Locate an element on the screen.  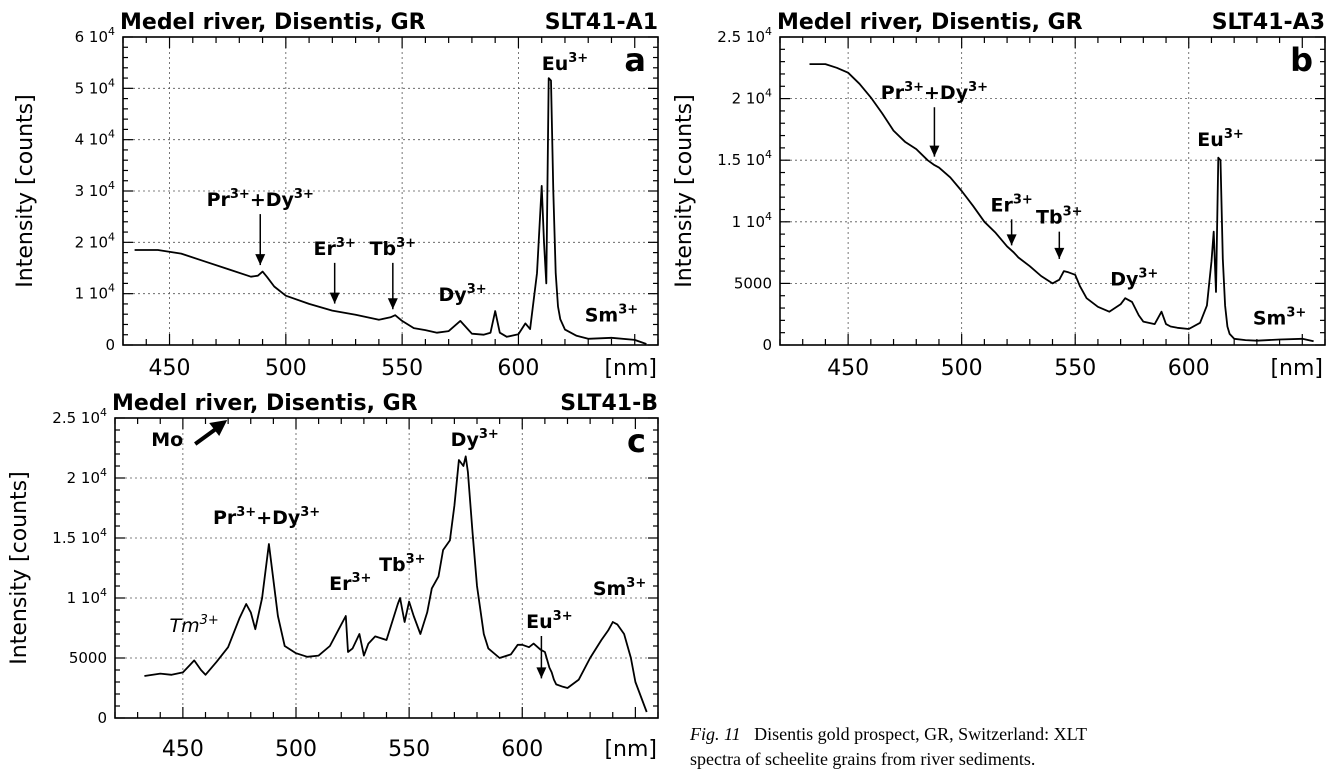
y-tick-label-4: 4 104 is located at coordinates (95, 138).